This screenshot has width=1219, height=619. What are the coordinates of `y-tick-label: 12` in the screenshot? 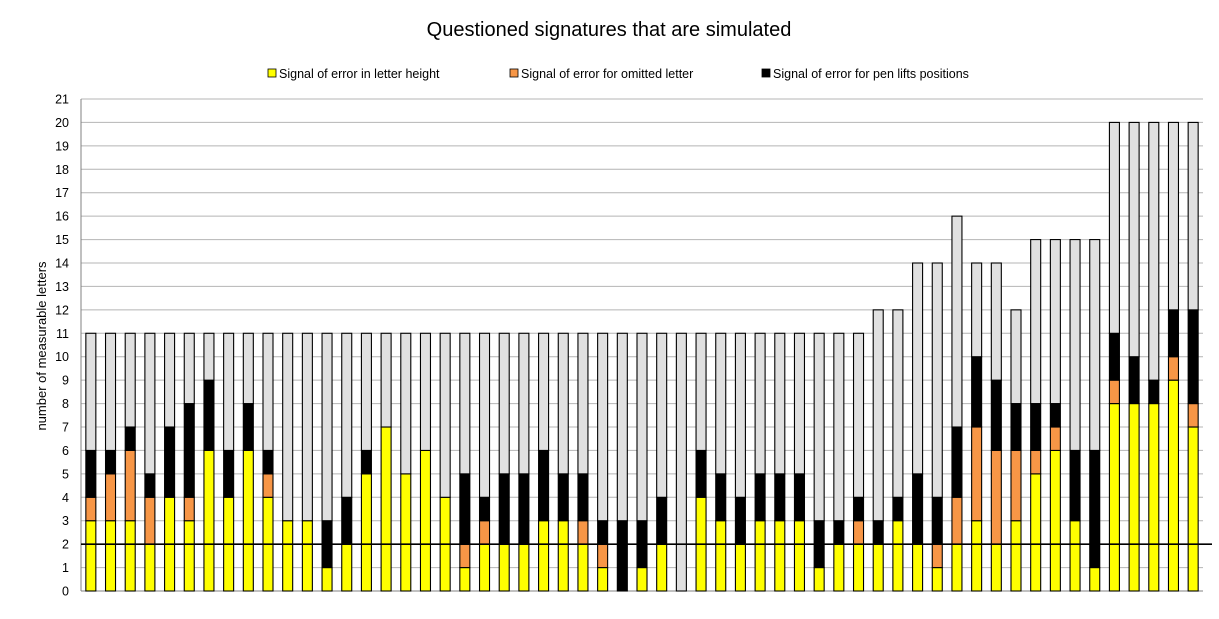 It's located at (62, 310).